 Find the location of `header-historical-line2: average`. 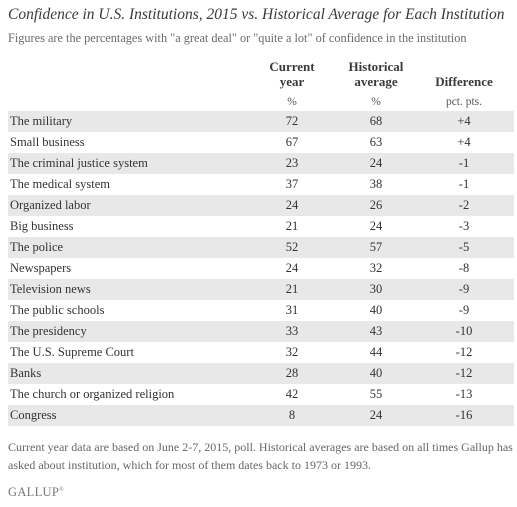

header-historical-line2: average is located at coordinates (376, 81).